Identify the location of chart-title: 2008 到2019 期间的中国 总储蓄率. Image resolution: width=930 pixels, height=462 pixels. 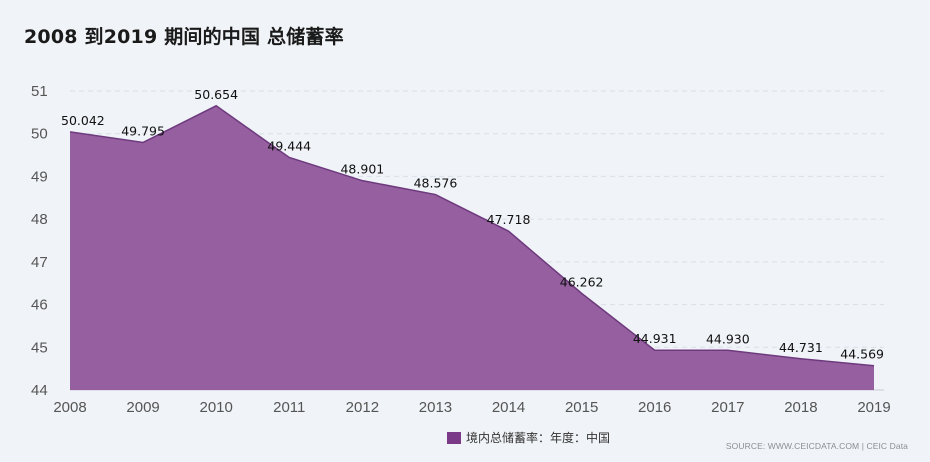
(184, 37).